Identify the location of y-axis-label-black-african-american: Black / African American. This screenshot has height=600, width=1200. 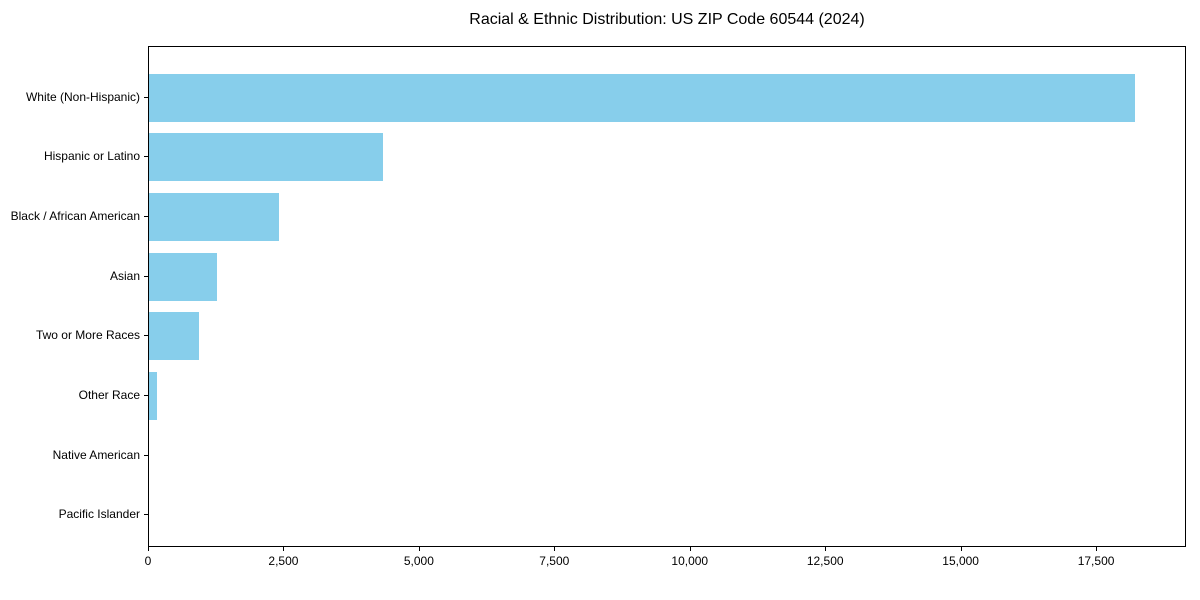
(75, 216).